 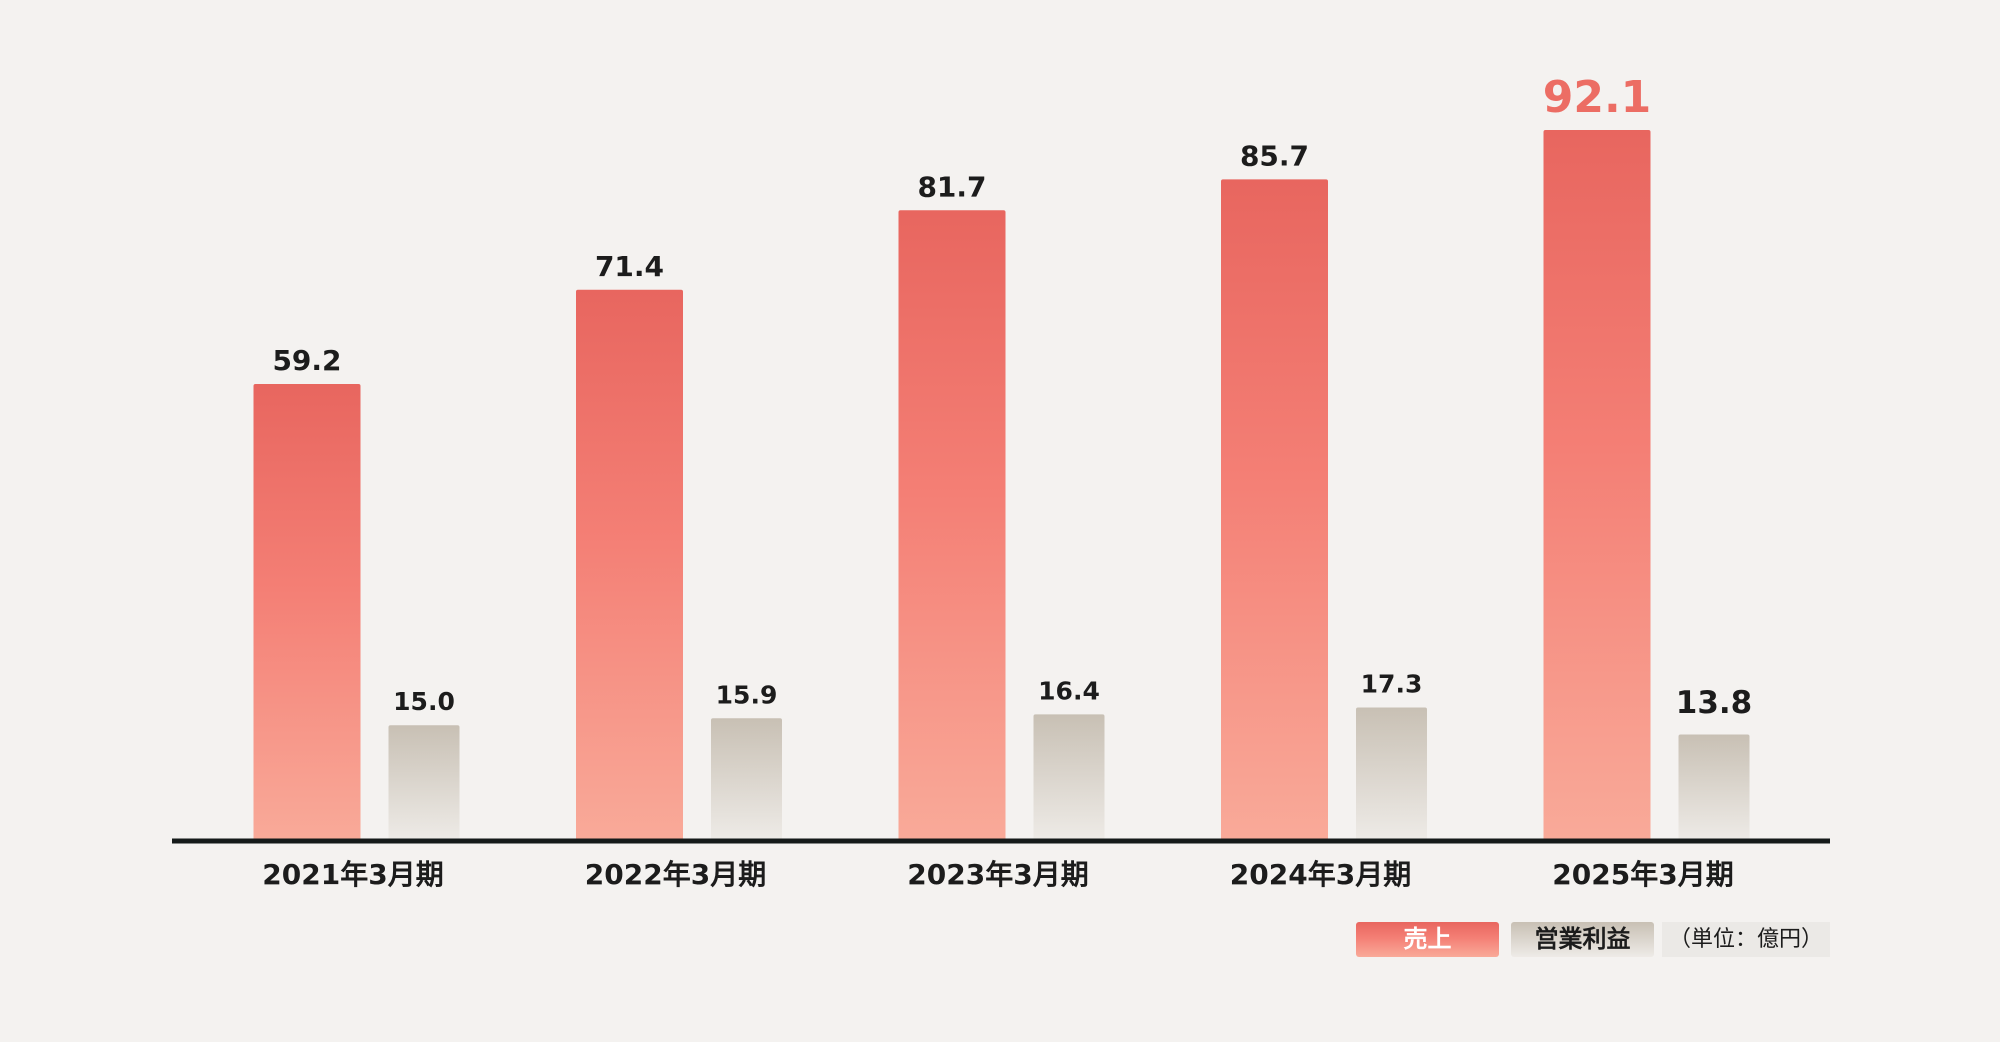 I want to click on unit-note-bg, so click(x=1746, y=939).